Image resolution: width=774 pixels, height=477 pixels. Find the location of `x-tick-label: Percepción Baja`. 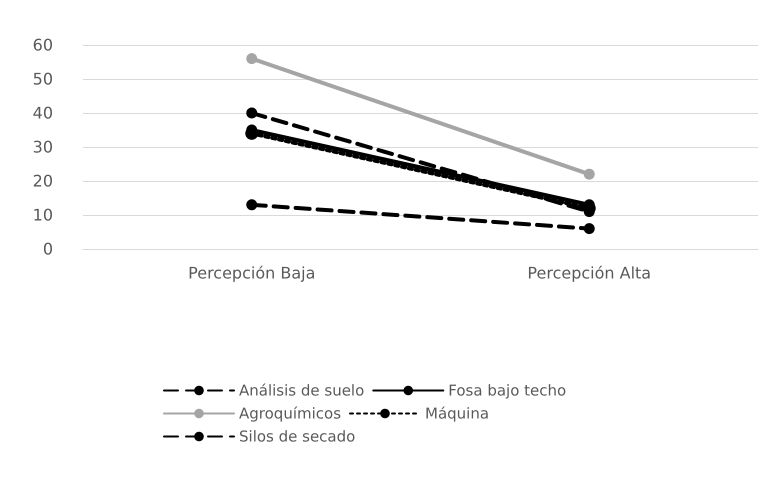

x-tick-label: Percepción Baja is located at coordinates (252, 273).